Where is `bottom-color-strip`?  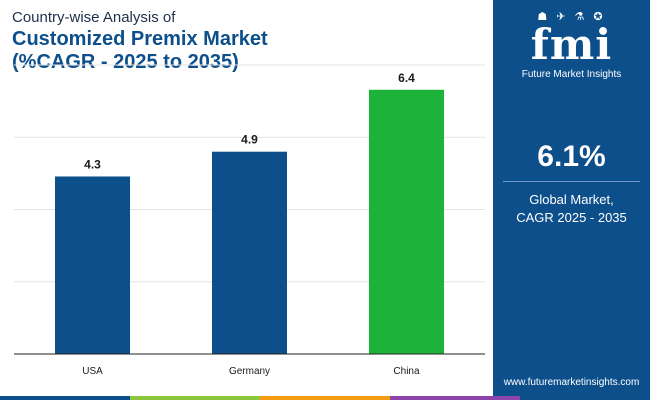
bottom-color-strip is located at coordinates (325, 398).